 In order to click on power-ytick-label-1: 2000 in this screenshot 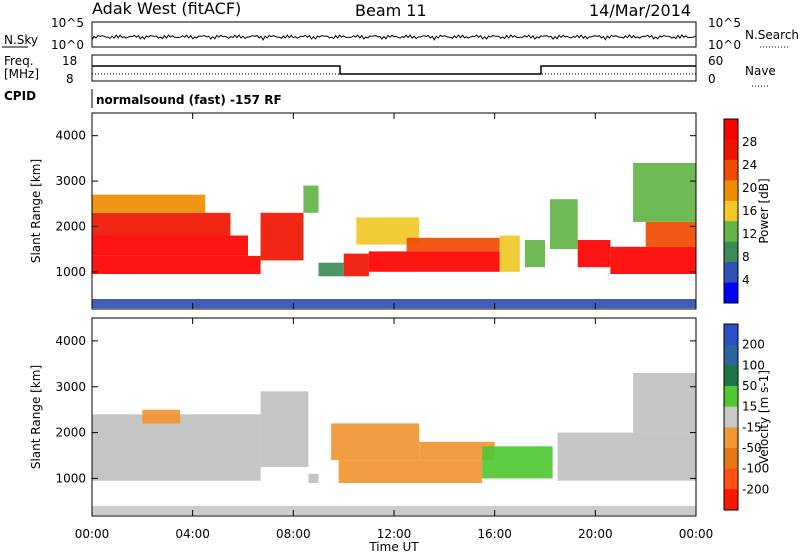, I will do `click(70, 226)`.